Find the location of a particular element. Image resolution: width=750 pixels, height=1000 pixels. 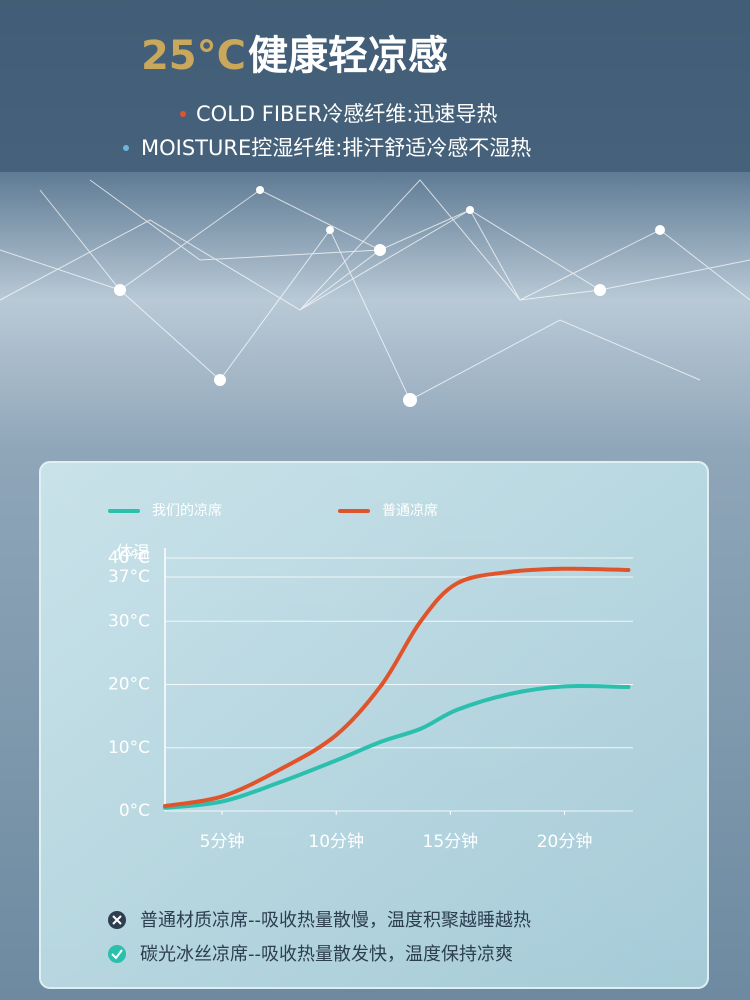

title-highlight: 25°C is located at coordinates (193, 56).